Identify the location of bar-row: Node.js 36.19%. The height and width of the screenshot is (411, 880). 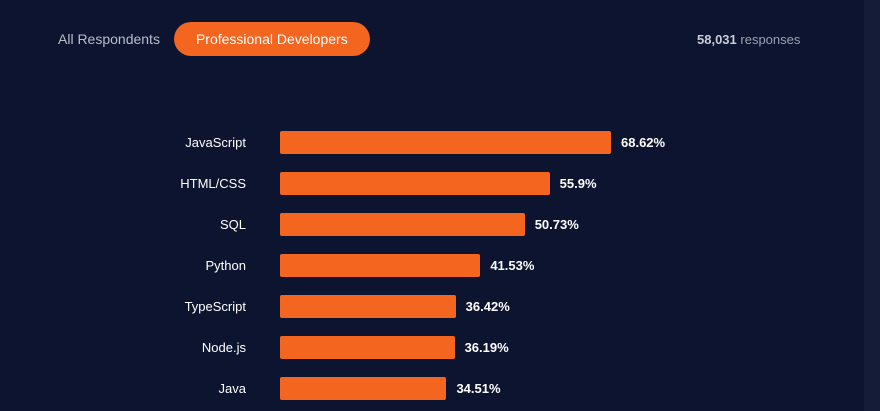
(432, 347).